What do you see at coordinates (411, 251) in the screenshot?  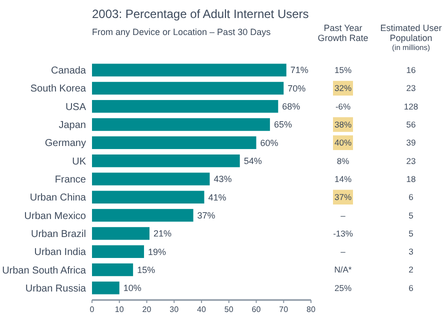 I see `data-label: 3` at bounding box center [411, 251].